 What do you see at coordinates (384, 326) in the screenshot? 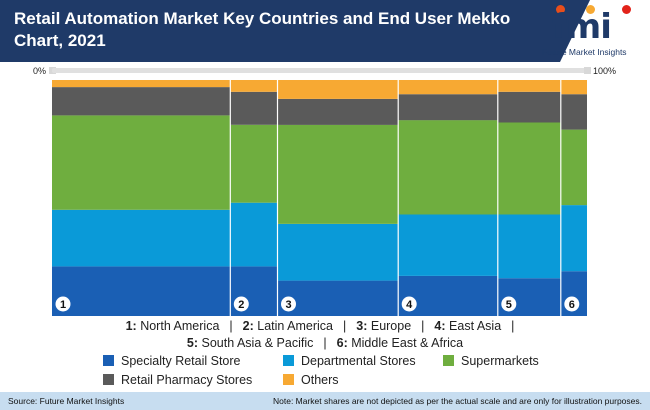
I see `region-legend-item: 3: Europe` at bounding box center [384, 326].